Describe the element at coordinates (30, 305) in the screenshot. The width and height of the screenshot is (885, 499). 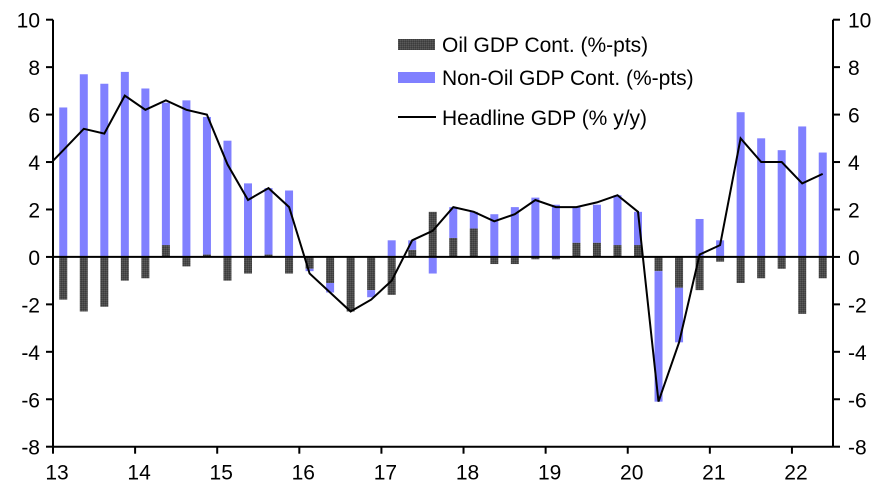
I see `left-y-tick-label: -2` at that location.